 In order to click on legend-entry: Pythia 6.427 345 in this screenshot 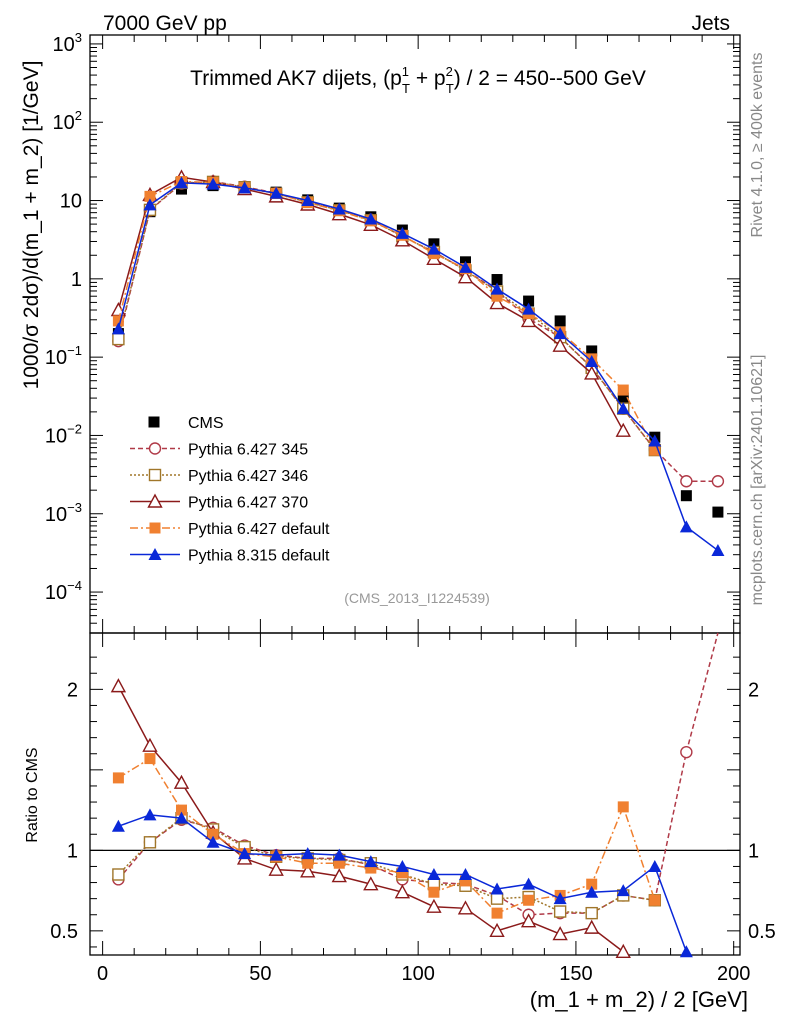, I will do `click(248, 450)`.